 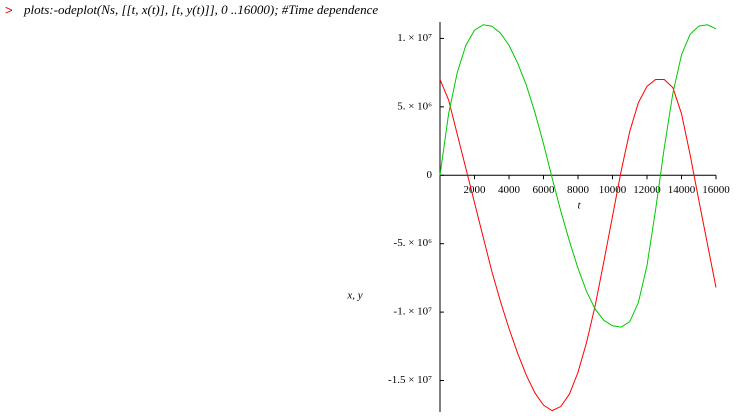 What do you see at coordinates (413, 312) in the screenshot?
I see `y-tick-label: -1. × 10⁷` at bounding box center [413, 312].